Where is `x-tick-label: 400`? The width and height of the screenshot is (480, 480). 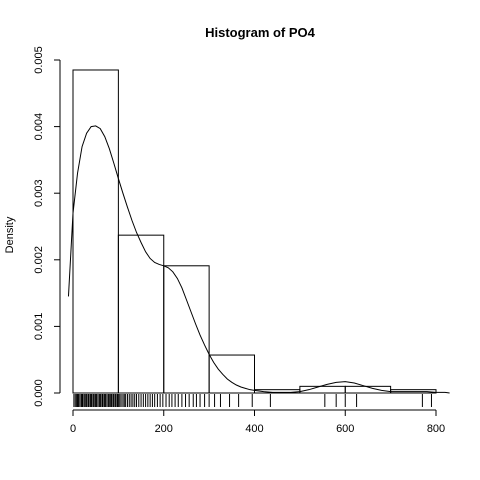
x-tick-label: 400 is located at coordinates (254, 429).